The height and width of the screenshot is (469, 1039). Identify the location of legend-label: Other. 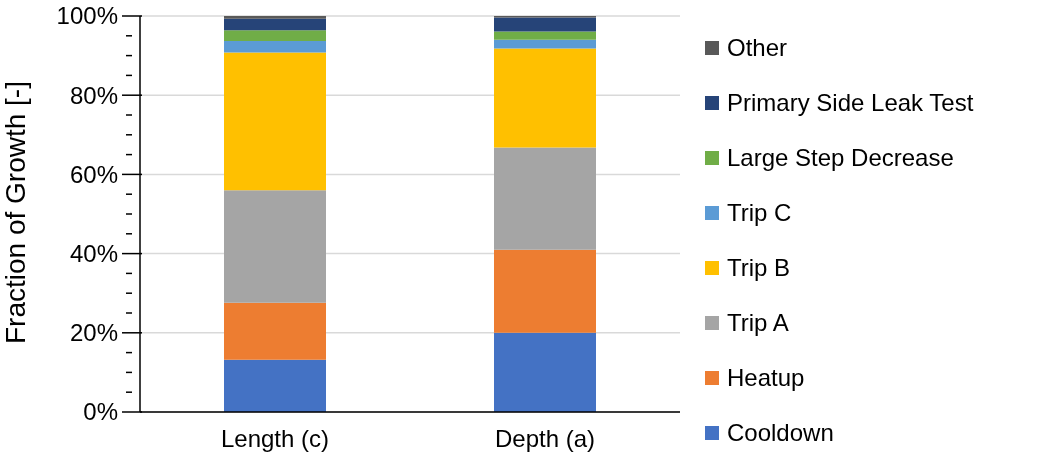
(757, 47).